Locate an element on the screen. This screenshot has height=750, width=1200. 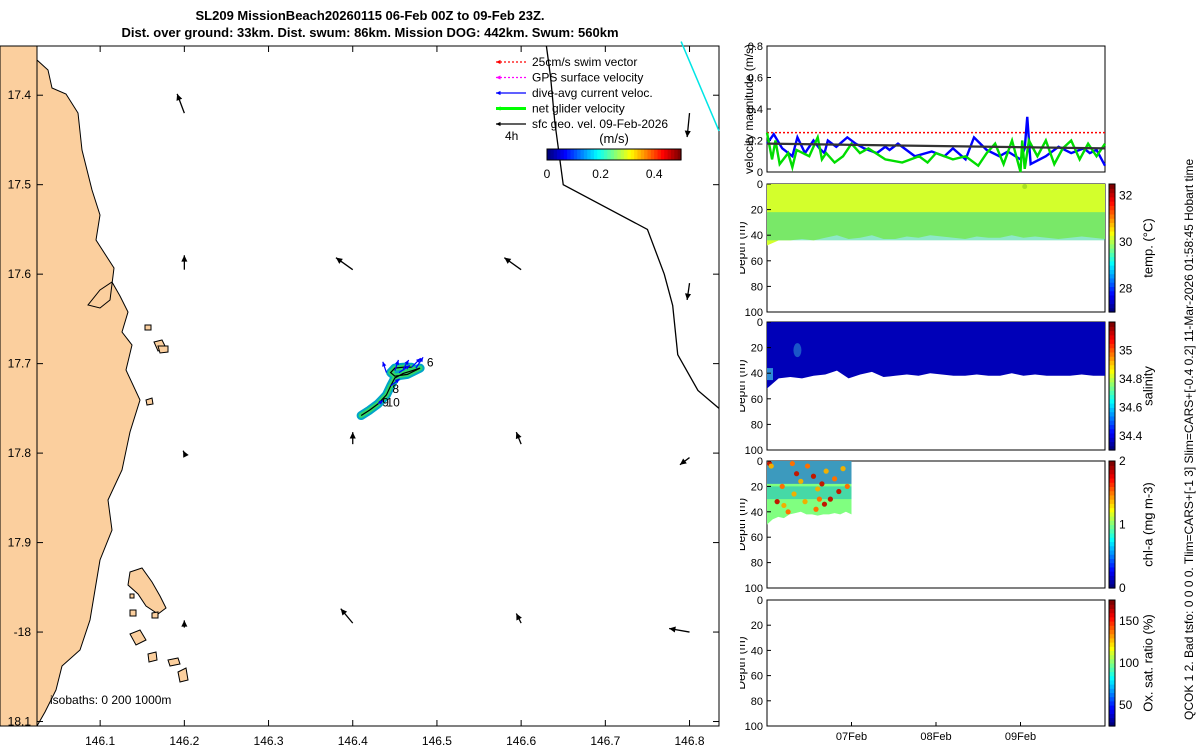
chlorophyll-section-y-tick-label: 60 is located at coordinates (757, 538).